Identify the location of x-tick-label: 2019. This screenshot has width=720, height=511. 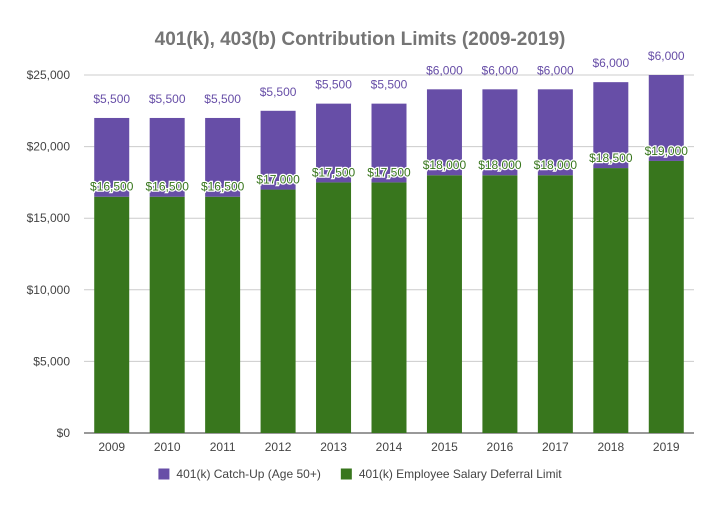
(666, 447).